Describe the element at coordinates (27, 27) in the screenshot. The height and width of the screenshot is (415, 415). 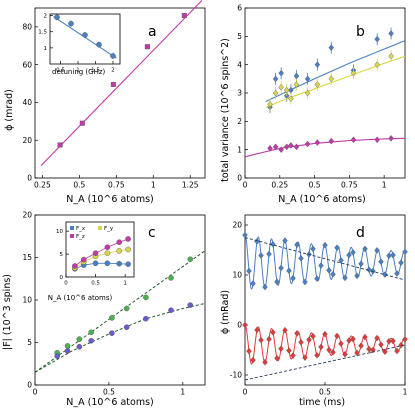
I see `a-ytick-label-4: 80` at that location.